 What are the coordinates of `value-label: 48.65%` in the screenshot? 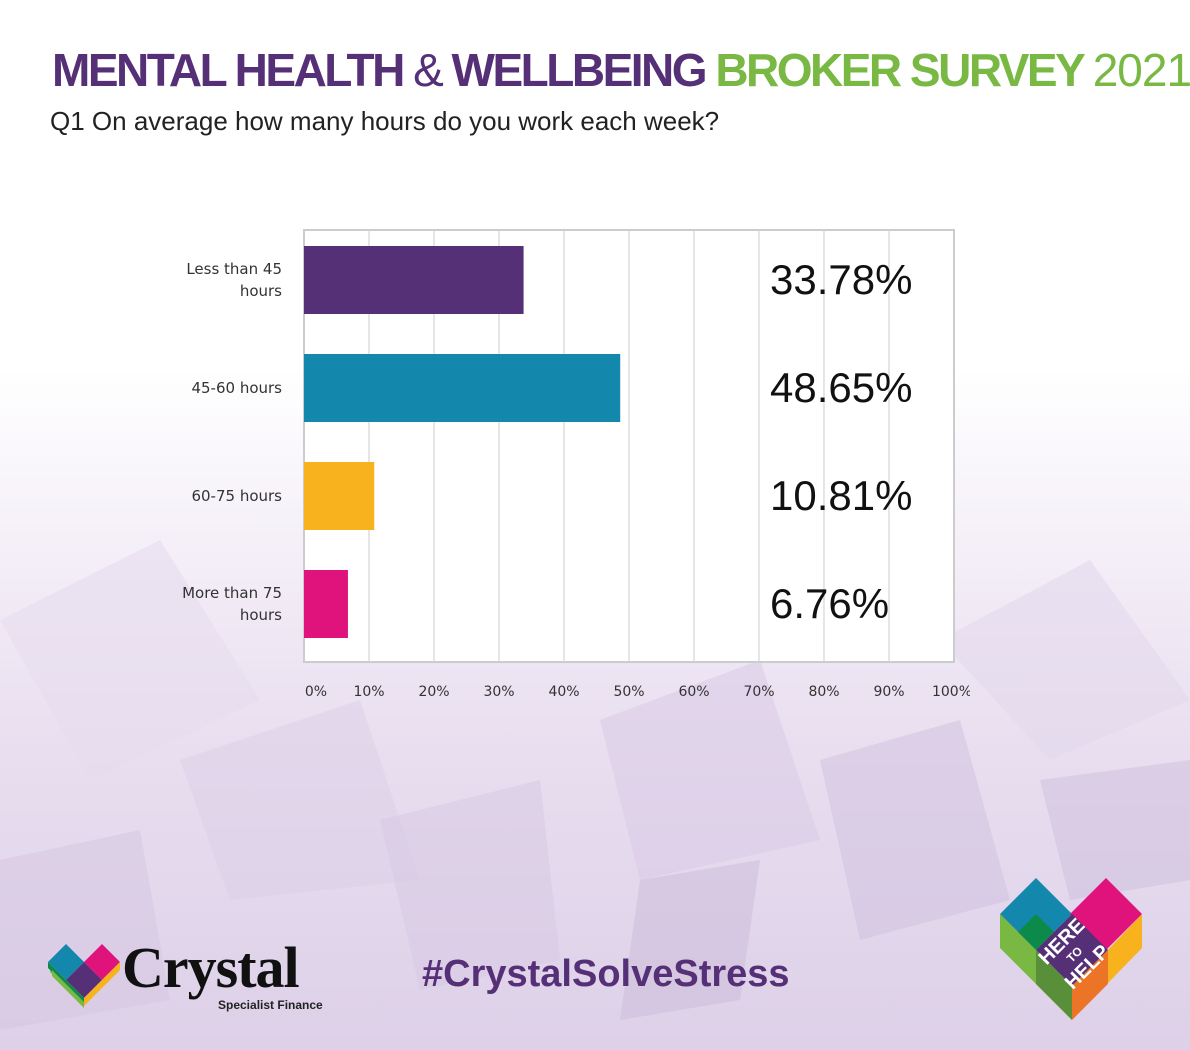 It's located at (841, 387).